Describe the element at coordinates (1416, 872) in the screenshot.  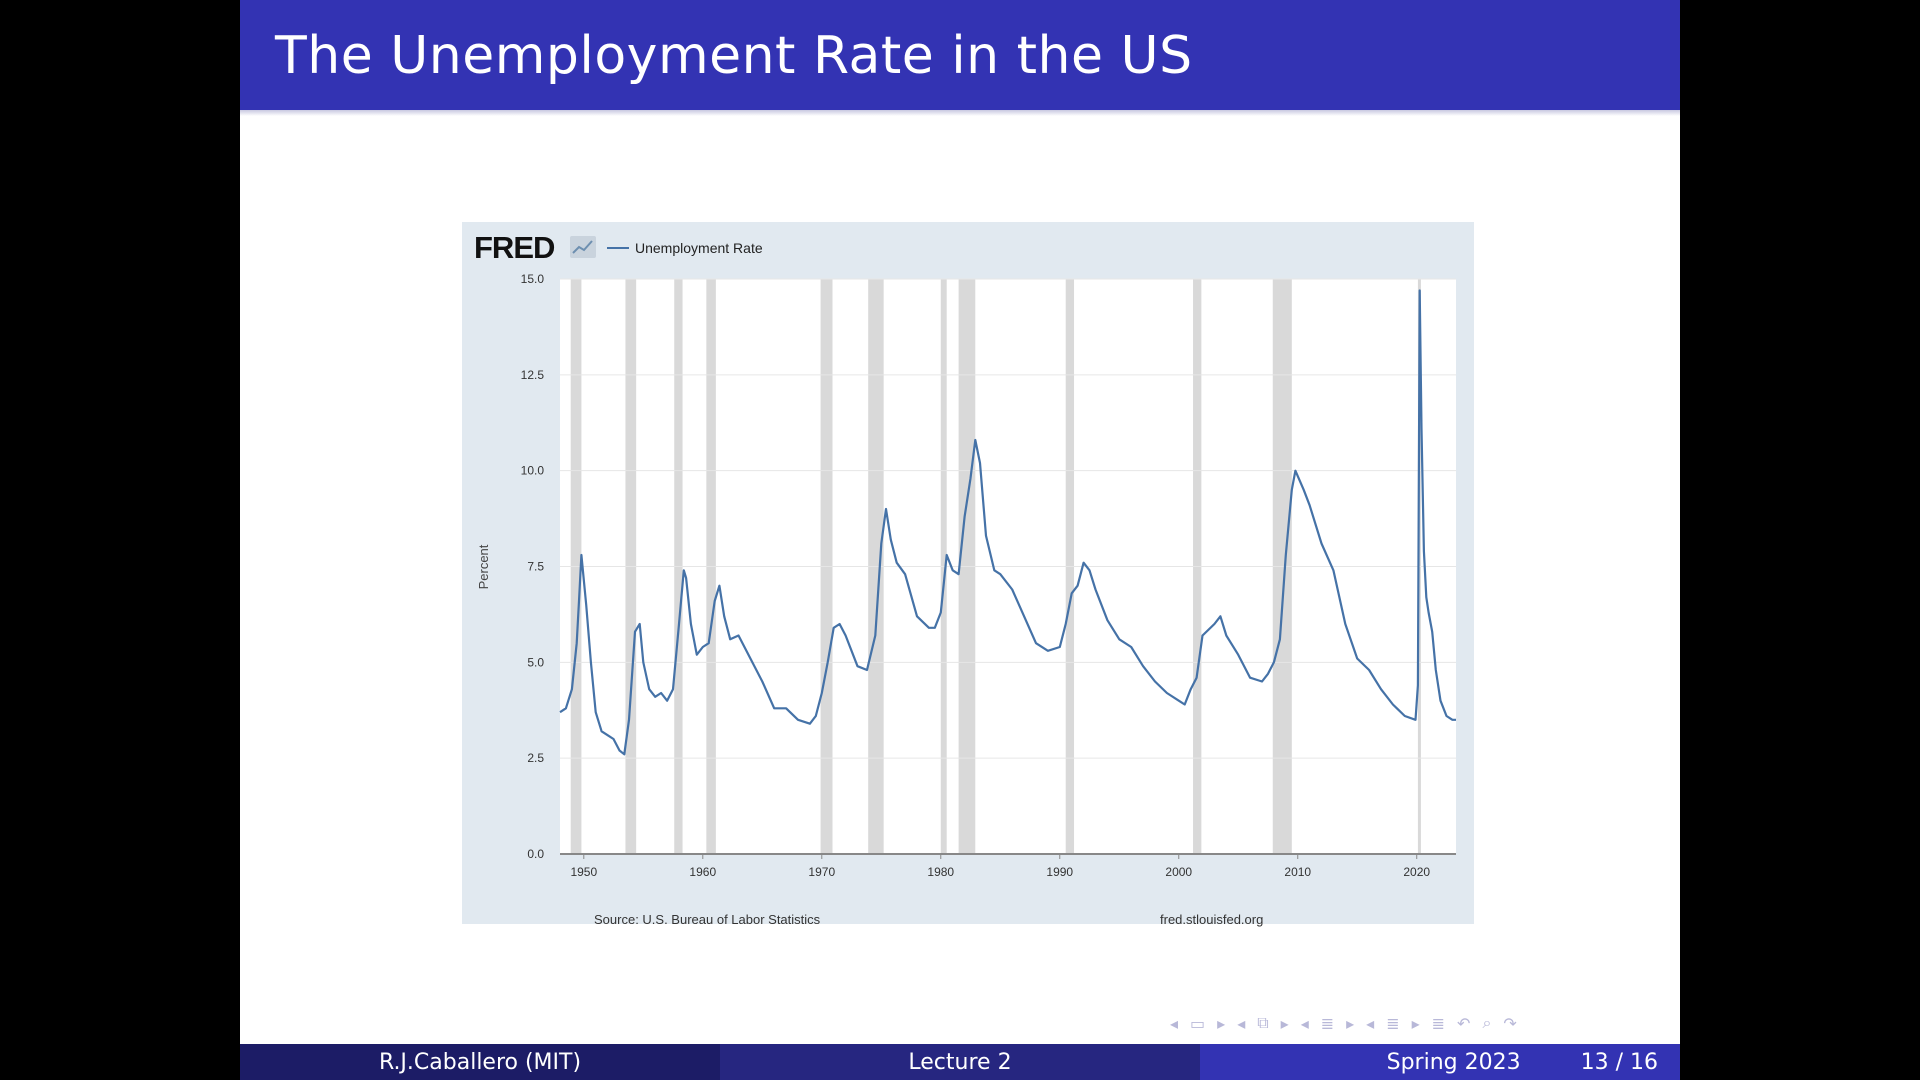
I see `x-tick-label: 2020` at that location.